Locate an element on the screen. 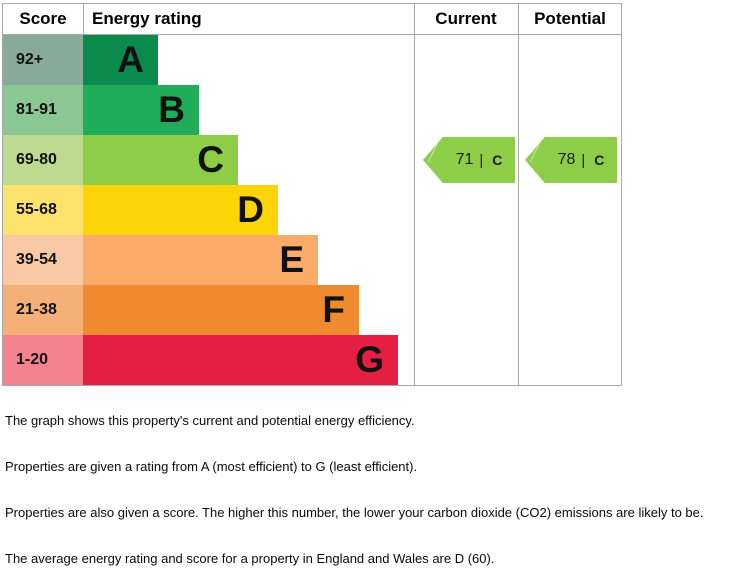 The width and height of the screenshot is (740, 575). score-range-b: 81-91 is located at coordinates (43, 110).